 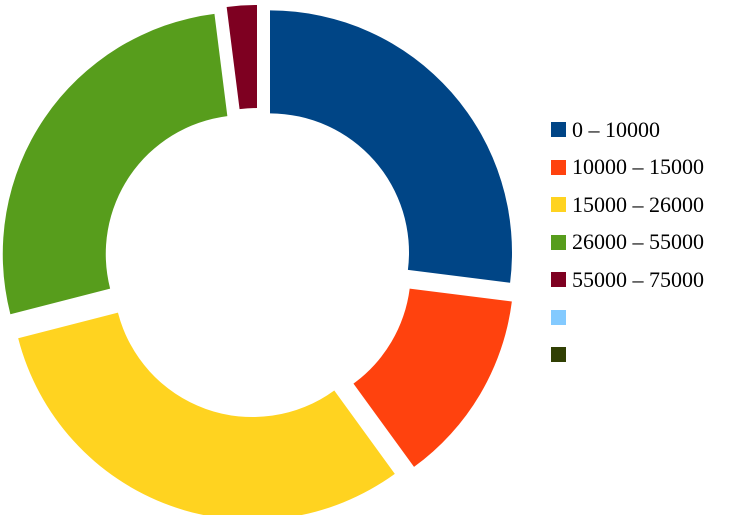 I want to click on legend-item-5: 55000 – 75000, so click(x=627, y=280).